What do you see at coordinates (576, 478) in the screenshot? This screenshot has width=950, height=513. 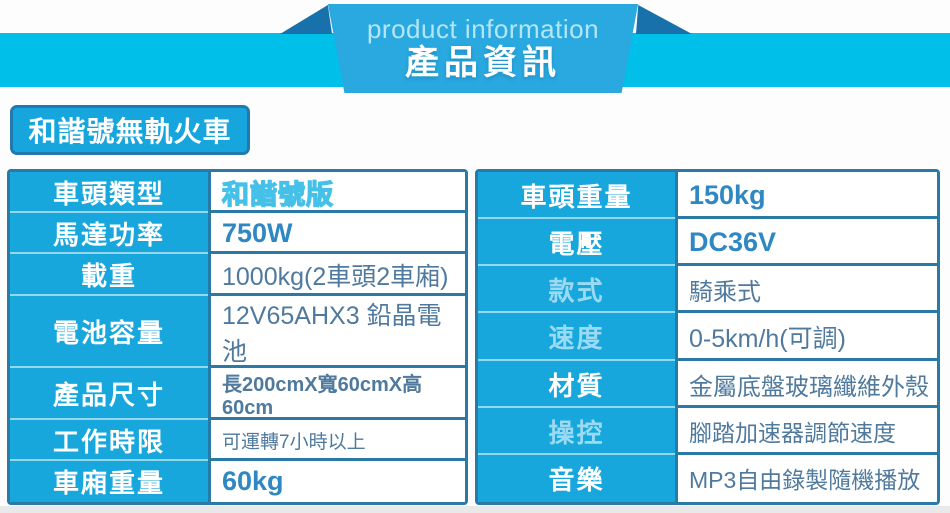 I see `spec-label: 音樂` at bounding box center [576, 478].